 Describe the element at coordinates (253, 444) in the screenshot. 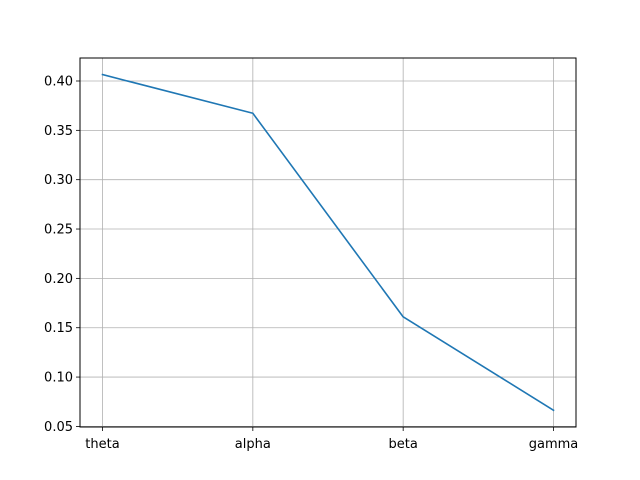

I see `x-tick-label: alpha` at that location.